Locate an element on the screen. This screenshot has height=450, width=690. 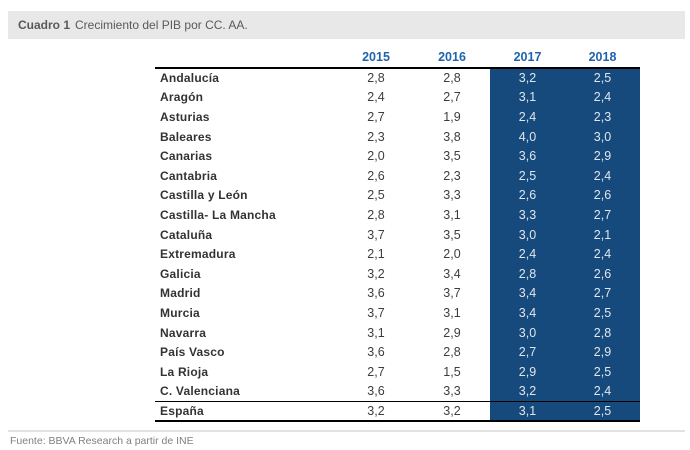
gdp-value-cell: 3,8 is located at coordinates (452, 136).